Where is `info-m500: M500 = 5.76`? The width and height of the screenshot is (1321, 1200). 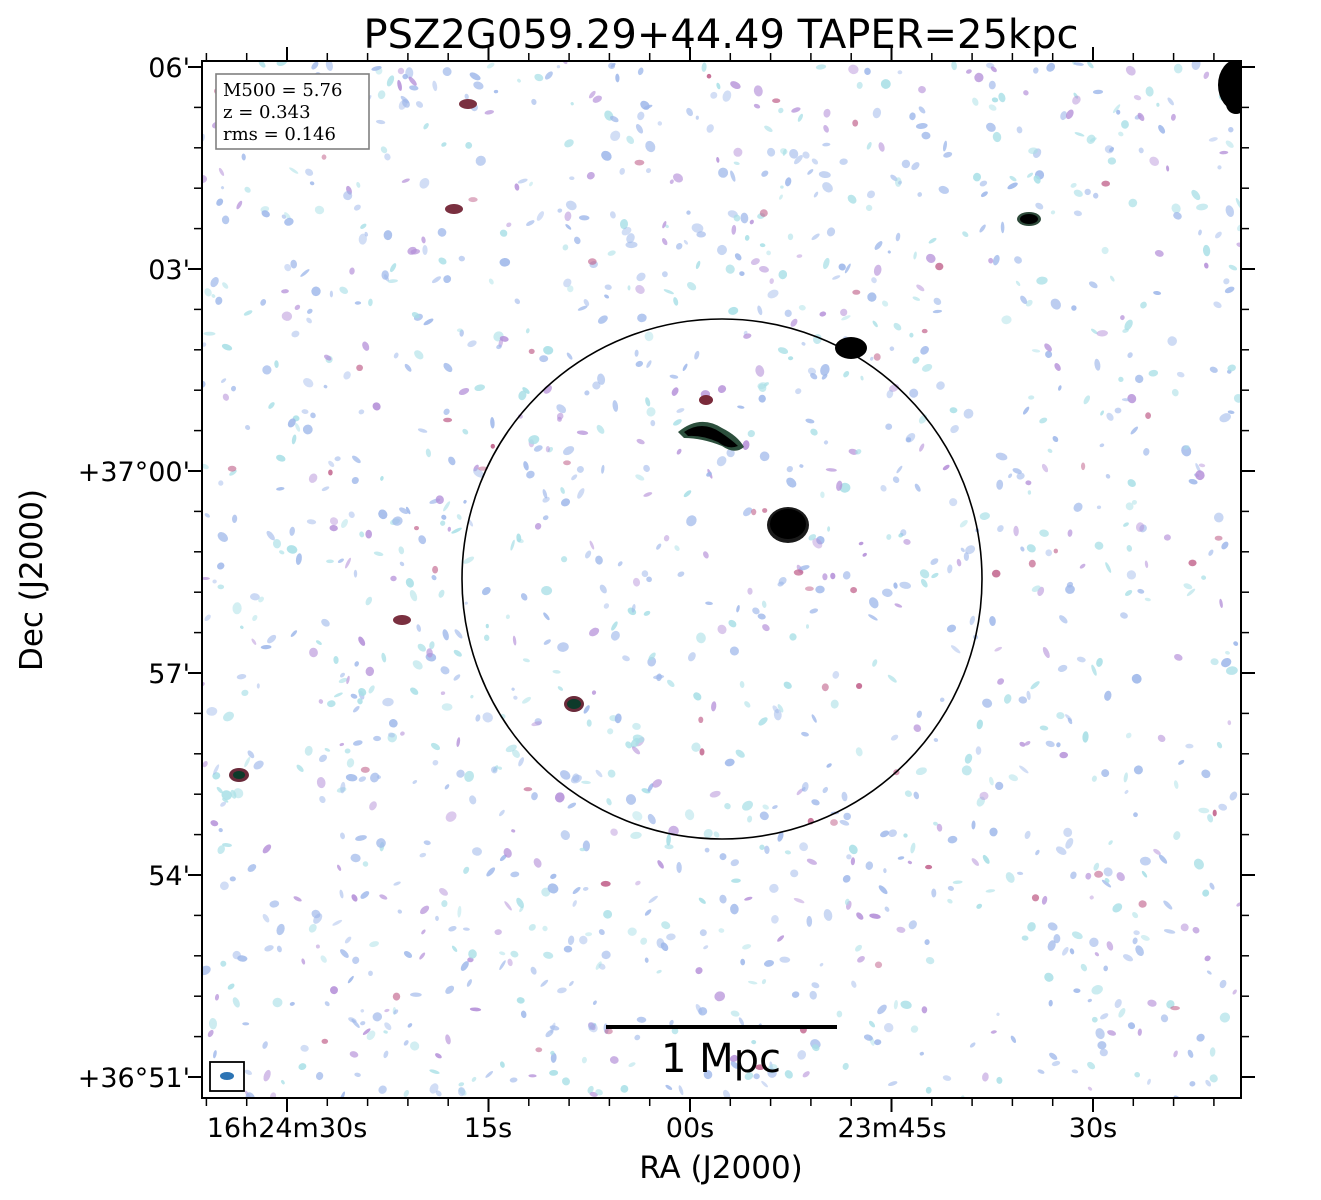
info-m500: M500 = 5.76 is located at coordinates (282, 90).